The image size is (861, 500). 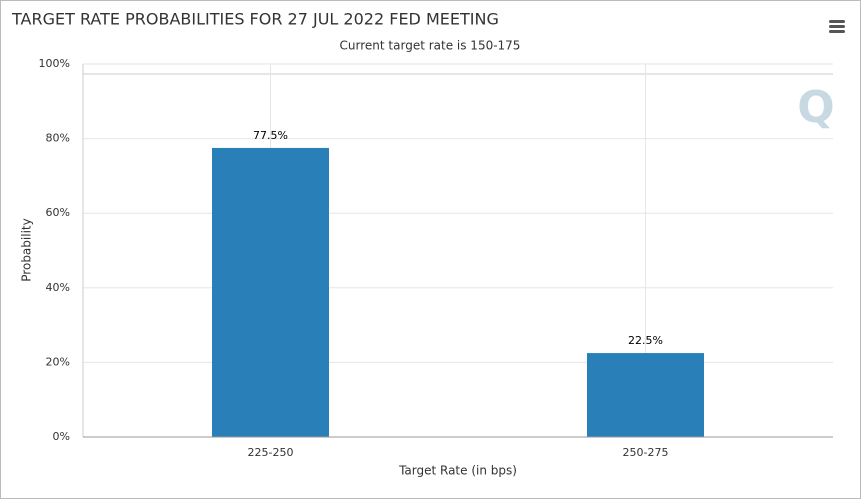 What do you see at coordinates (457, 471) in the screenshot?
I see `x-axis-label: Target Rate (in bps)` at bounding box center [457, 471].